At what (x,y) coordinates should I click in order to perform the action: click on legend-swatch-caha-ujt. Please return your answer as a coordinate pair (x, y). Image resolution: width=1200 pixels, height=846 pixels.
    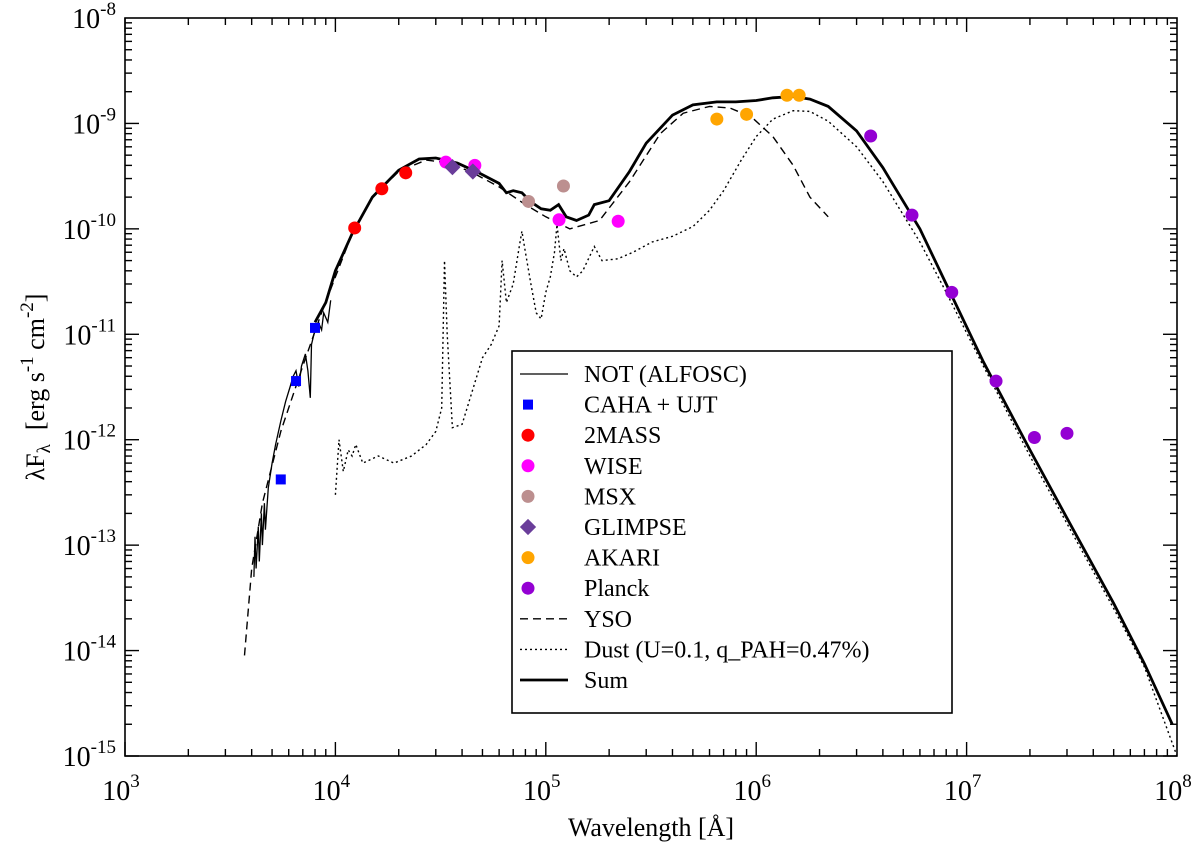
    Looking at the image, I should click on (528, 404).